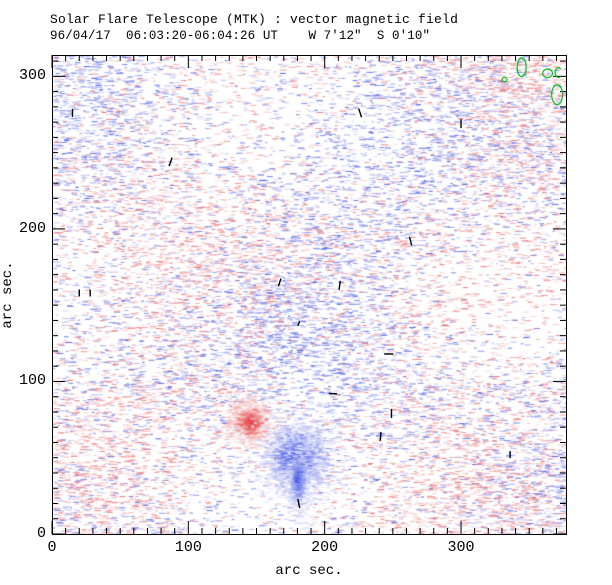 This screenshot has height=585, width=612. I want to click on x-tick-label: 200, so click(325, 547).